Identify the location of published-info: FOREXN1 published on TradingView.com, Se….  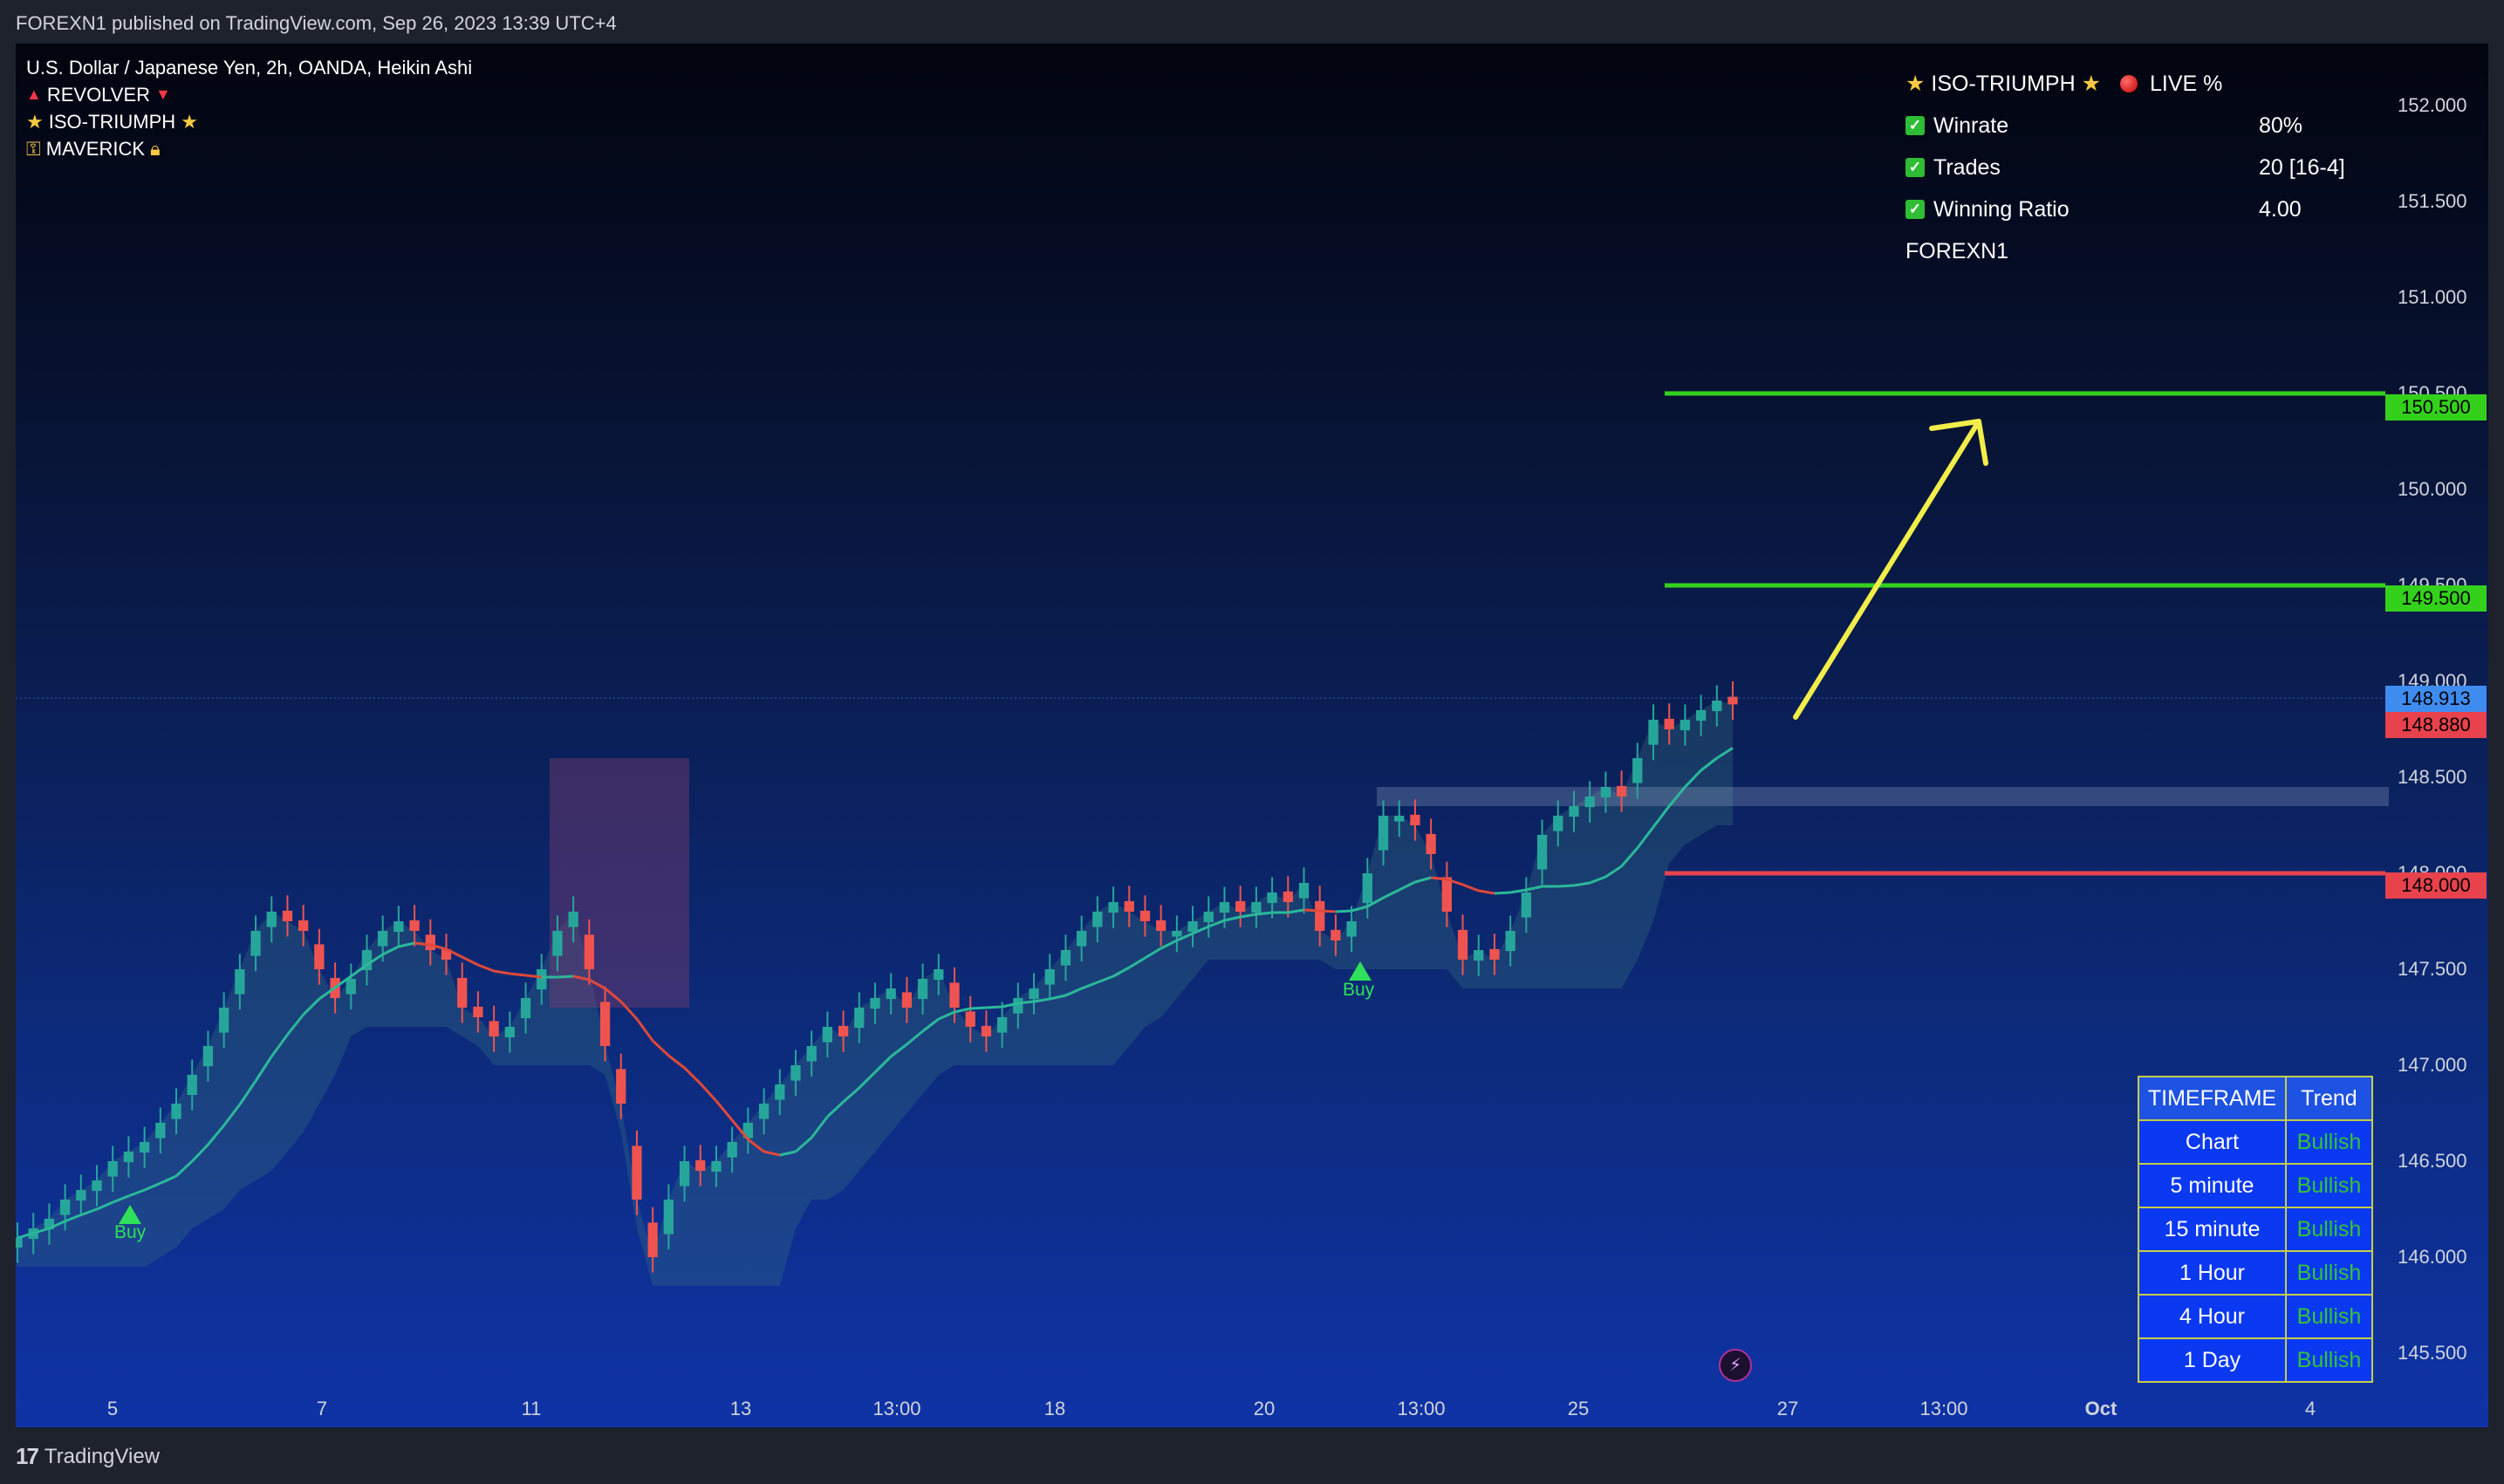
(316, 23).